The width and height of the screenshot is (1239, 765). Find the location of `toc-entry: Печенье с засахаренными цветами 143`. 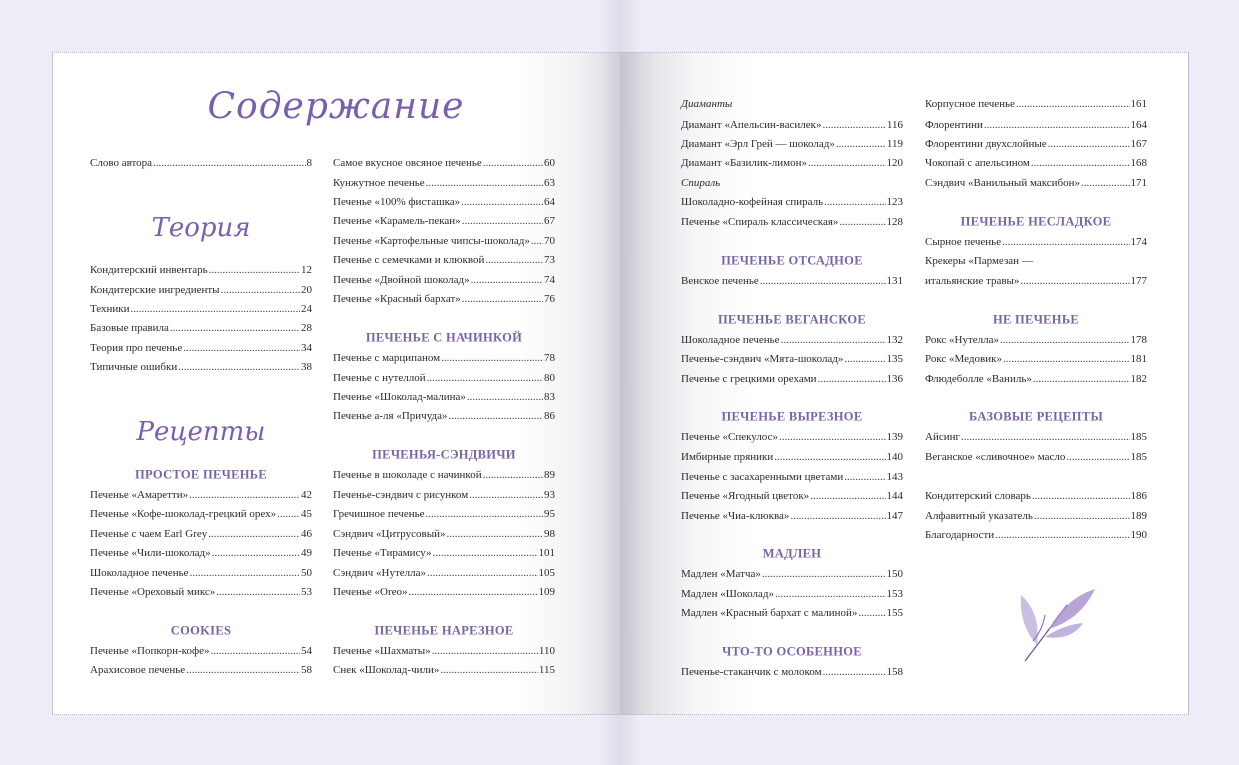

toc-entry: Печенье с засахаренными цветами 143 is located at coordinates (792, 477).